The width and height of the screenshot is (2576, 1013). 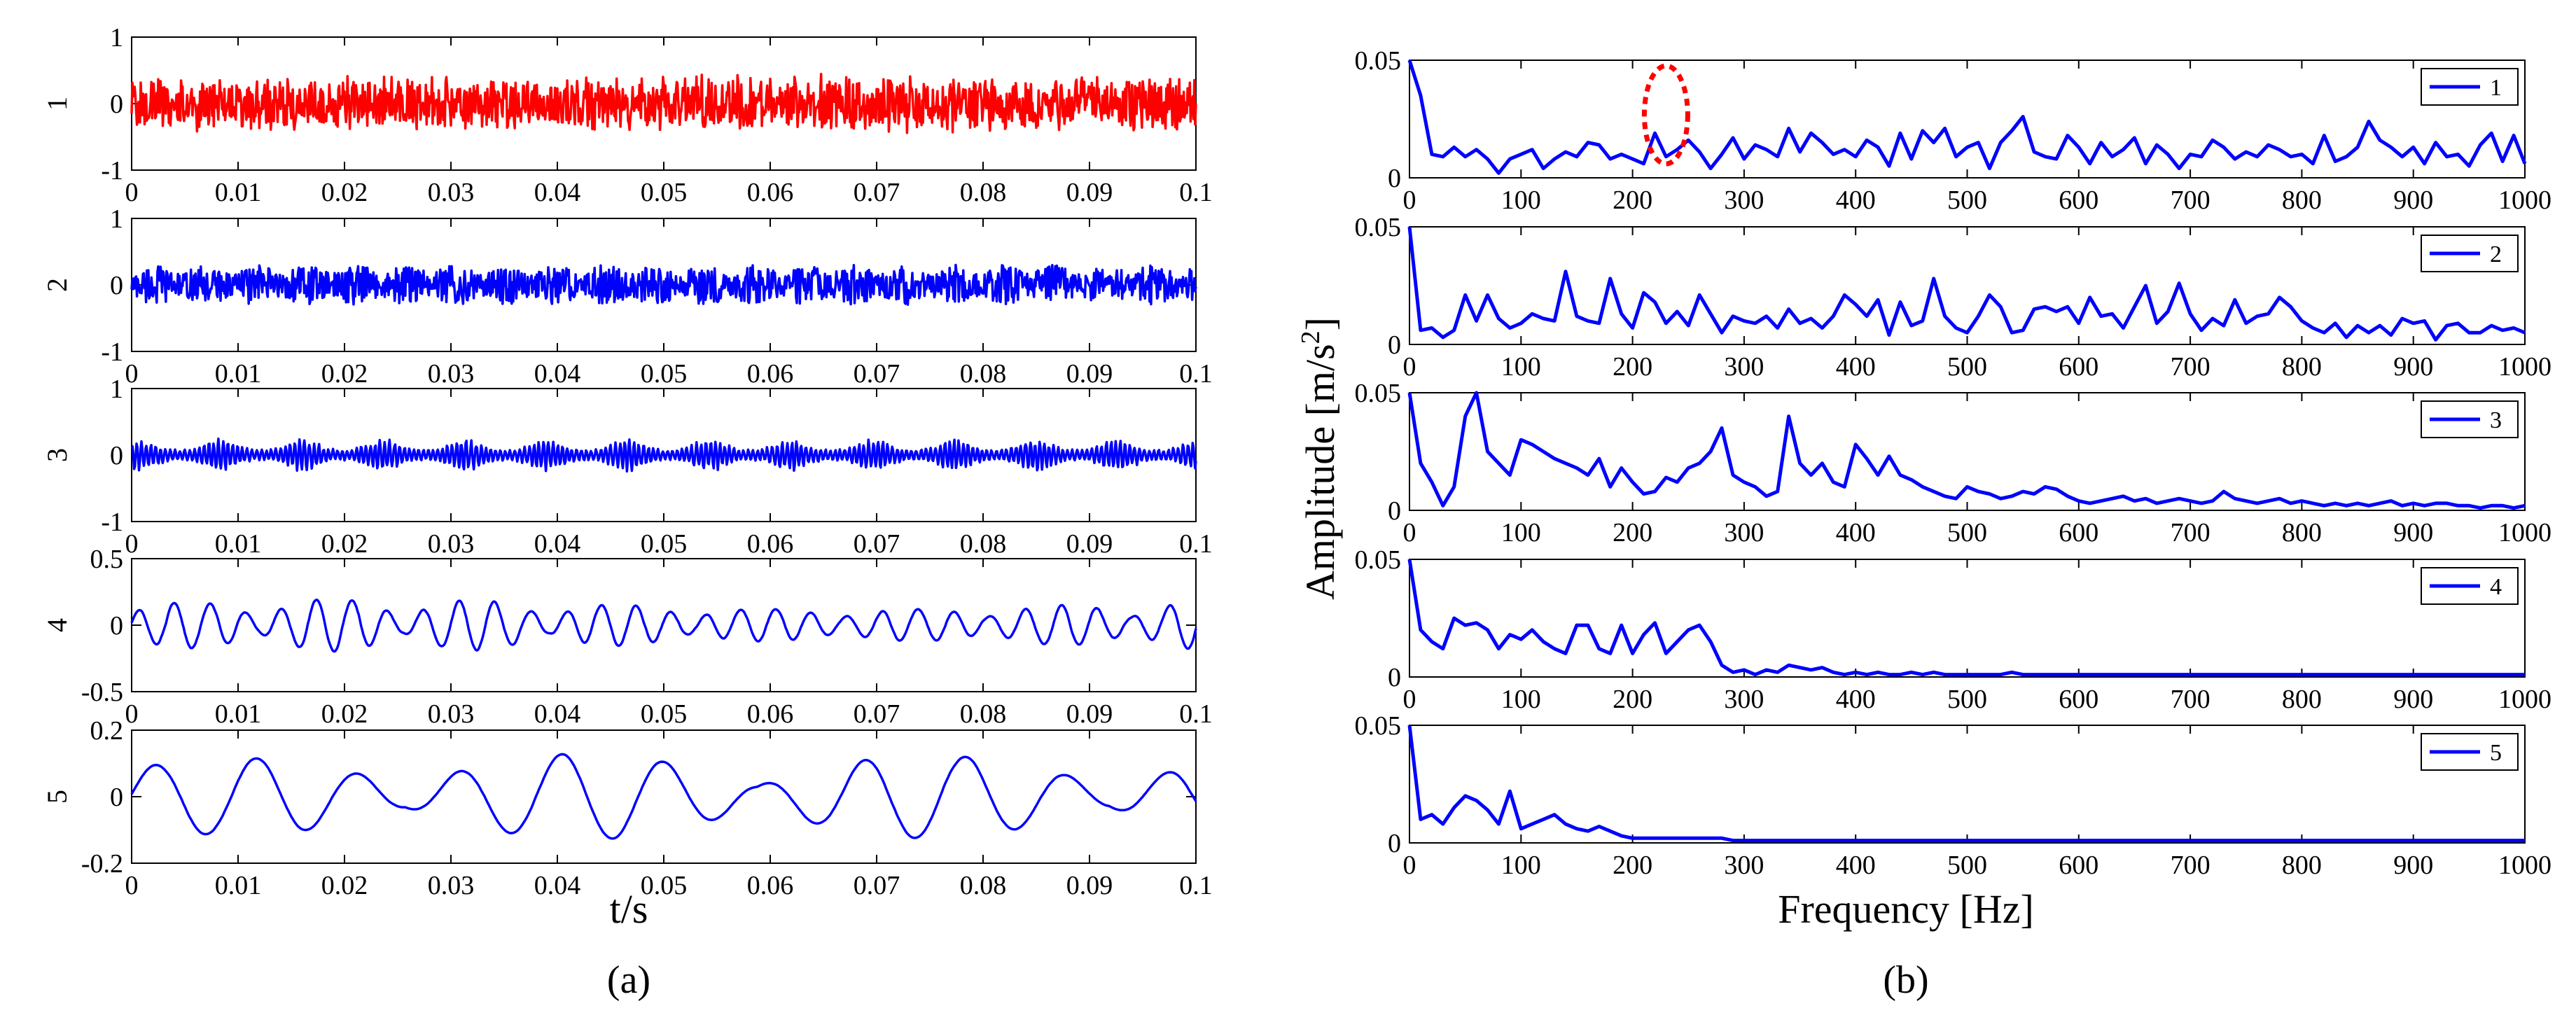 I want to click on legend-label: 3, so click(x=2496, y=420).